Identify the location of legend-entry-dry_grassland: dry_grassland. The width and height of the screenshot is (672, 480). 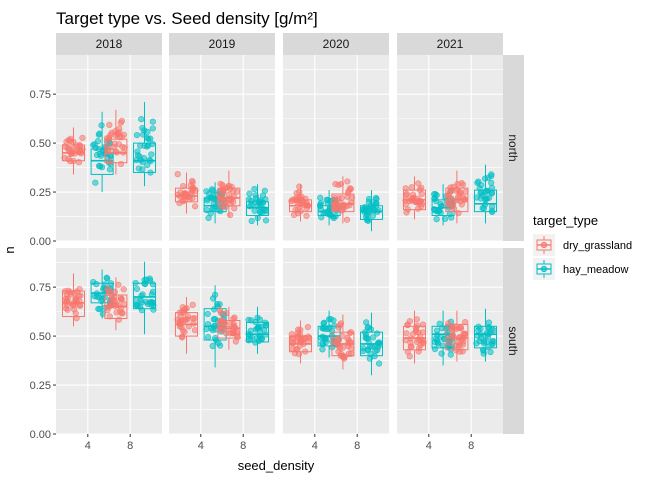
(582, 245).